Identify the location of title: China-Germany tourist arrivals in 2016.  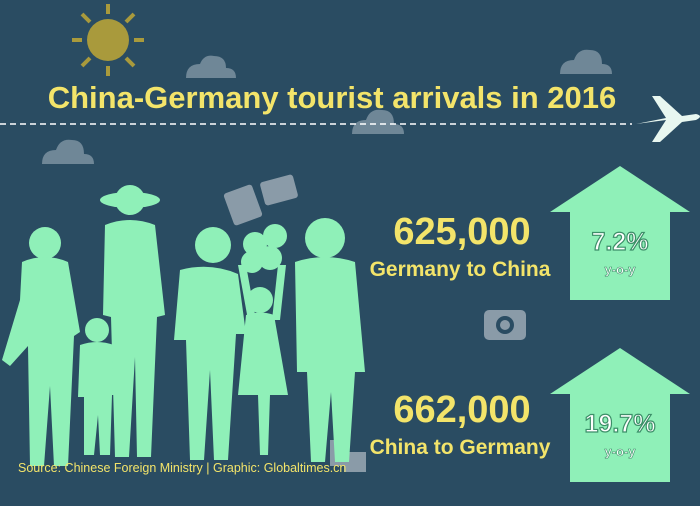
(332, 97).